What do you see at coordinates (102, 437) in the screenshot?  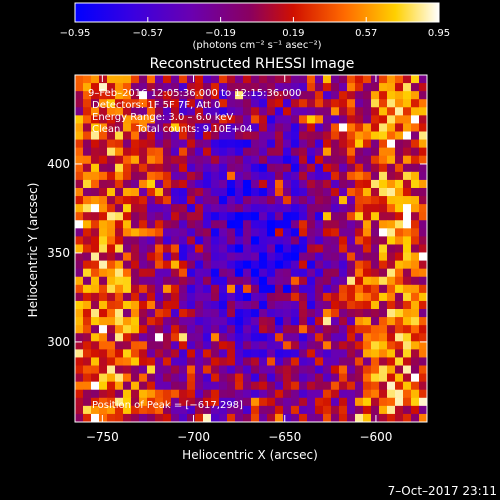 I see `x-tick-label: −750` at bounding box center [102, 437].